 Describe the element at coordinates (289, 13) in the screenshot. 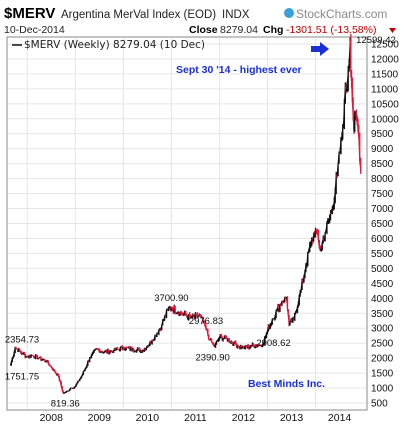

I see `brand-icon` at that location.